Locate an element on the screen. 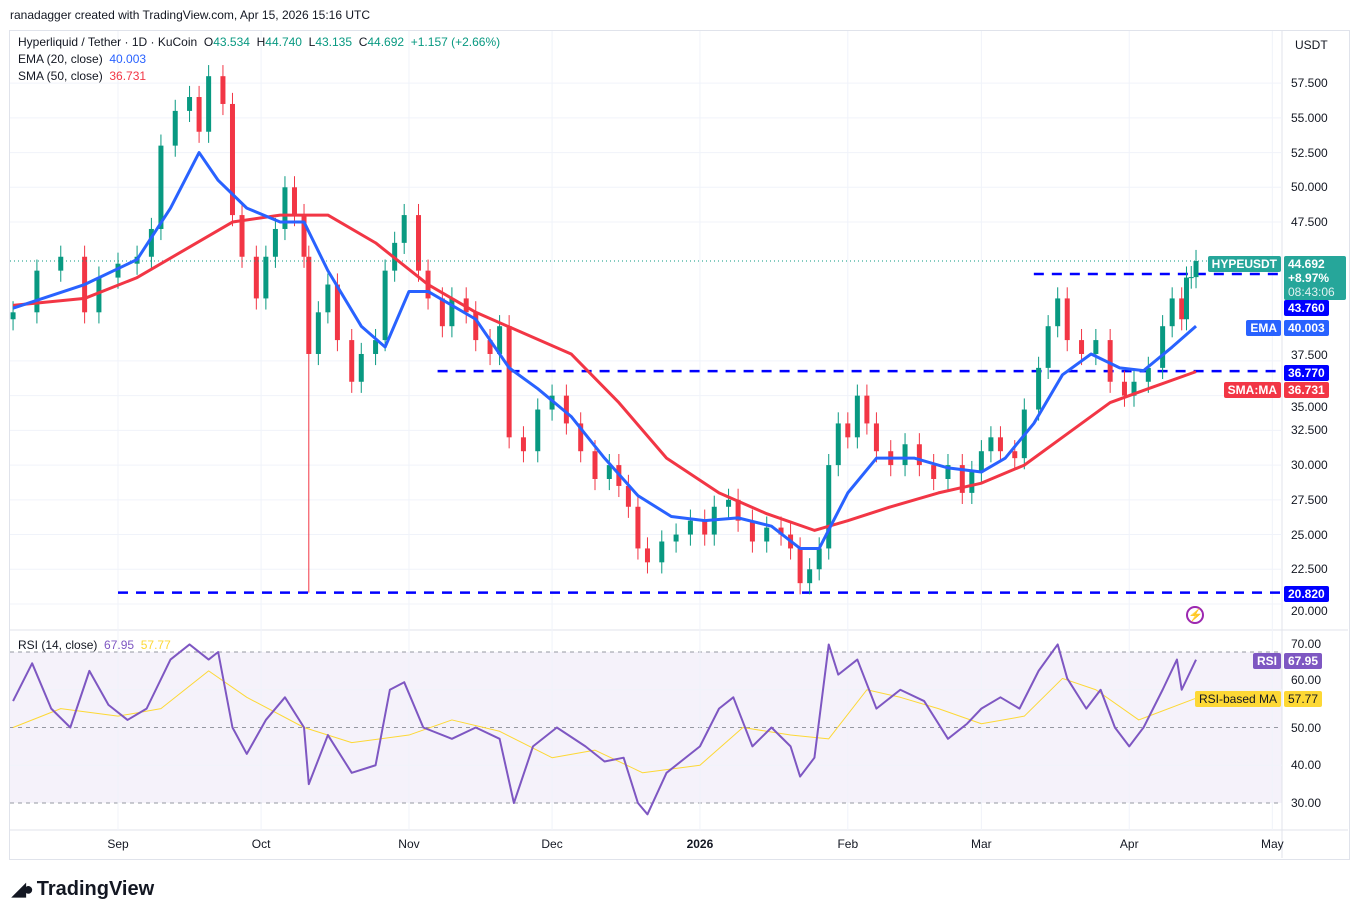  tradingview-logo: ◢● TradingView is located at coordinates (83, 889).